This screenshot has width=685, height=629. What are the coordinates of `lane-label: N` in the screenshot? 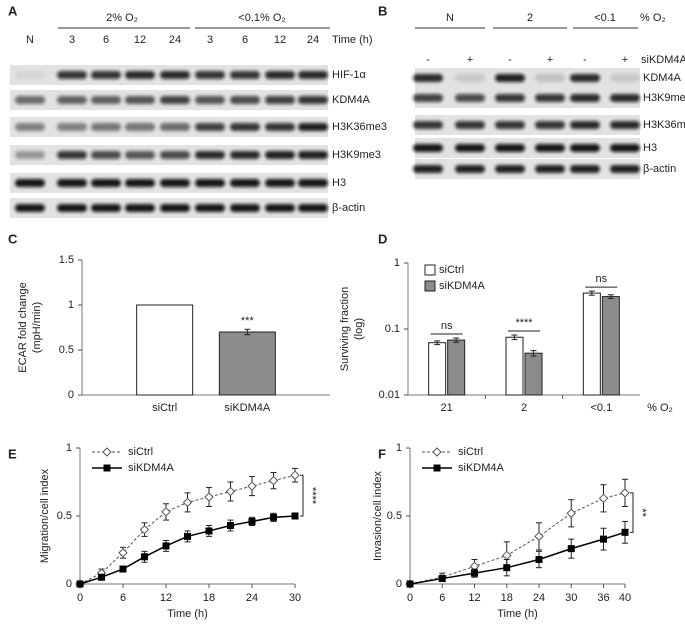 It's located at (30, 40).